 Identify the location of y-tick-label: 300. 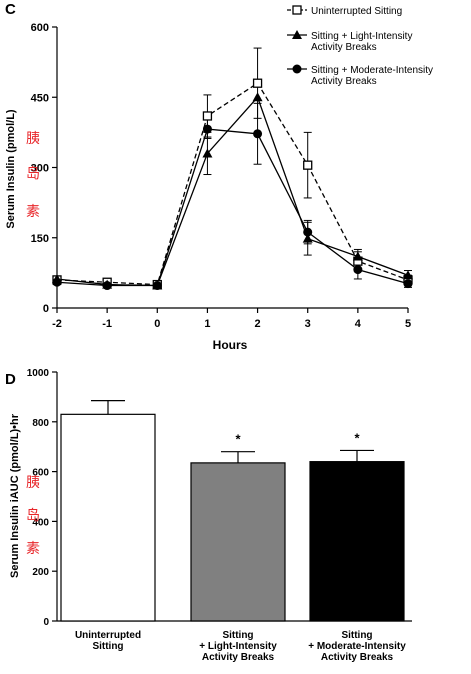
(40, 169).